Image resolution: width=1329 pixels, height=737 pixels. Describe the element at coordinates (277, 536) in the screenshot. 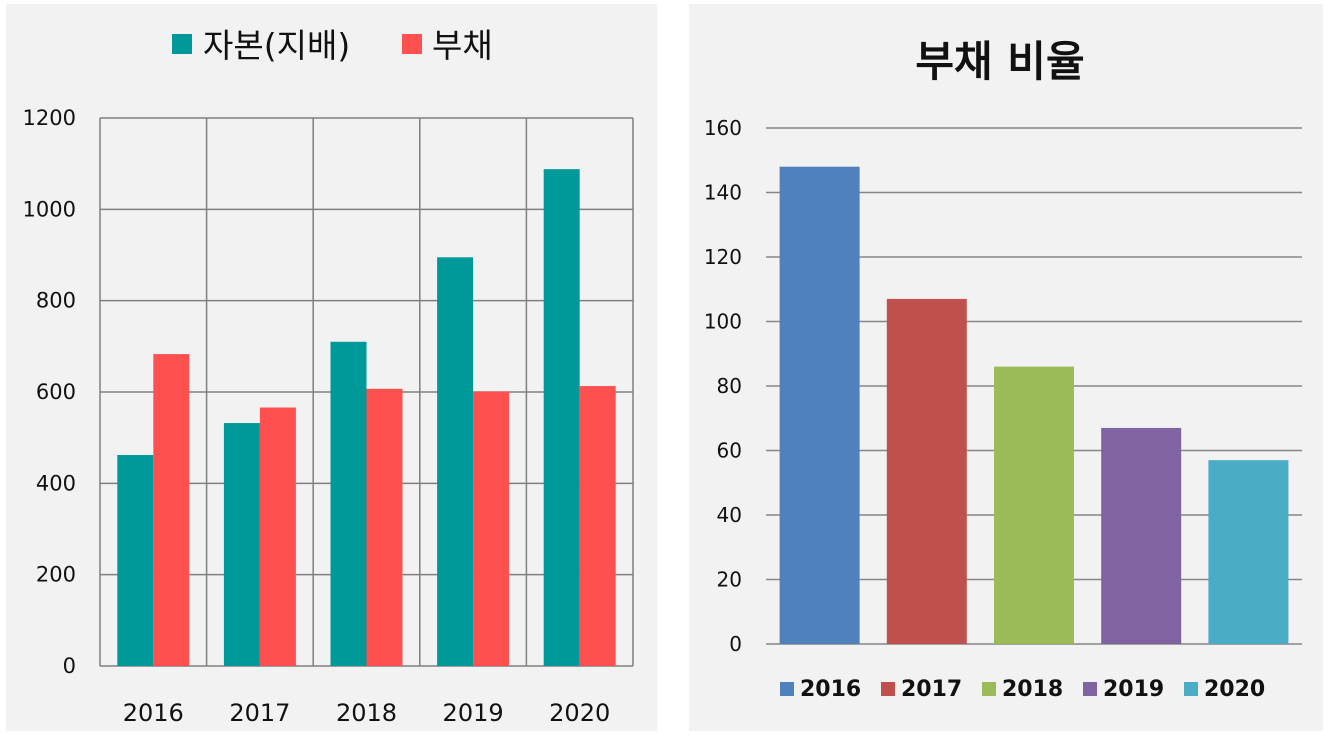

I see `bar-debt-2017` at that location.